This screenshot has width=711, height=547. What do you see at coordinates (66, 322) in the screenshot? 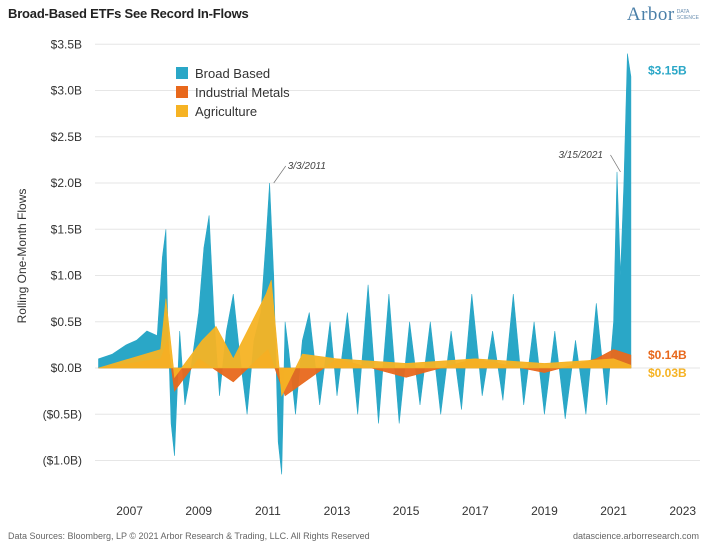
I see `y-tick-label: $0.5B` at bounding box center [66, 322].